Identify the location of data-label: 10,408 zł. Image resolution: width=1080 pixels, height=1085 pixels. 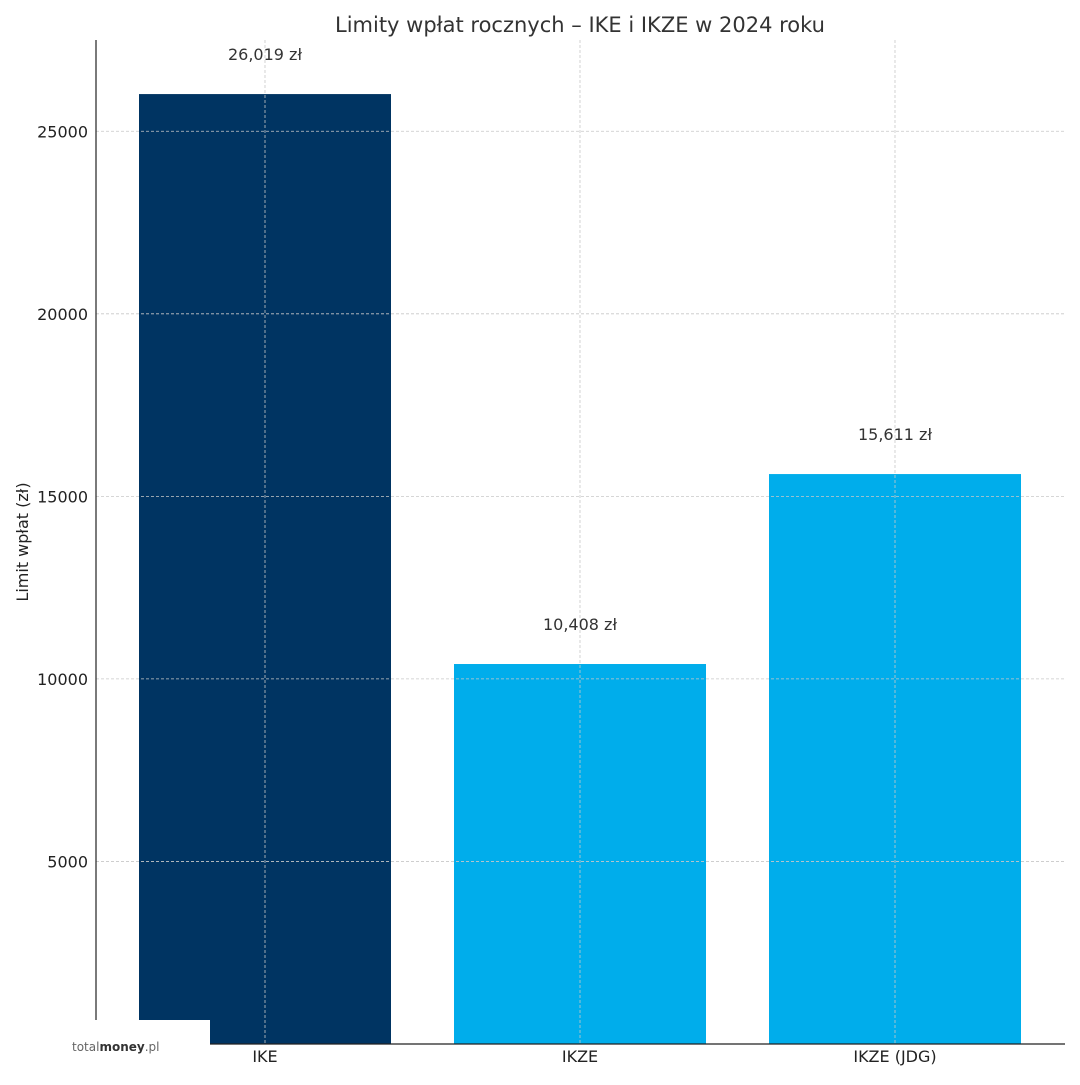
(580, 624).